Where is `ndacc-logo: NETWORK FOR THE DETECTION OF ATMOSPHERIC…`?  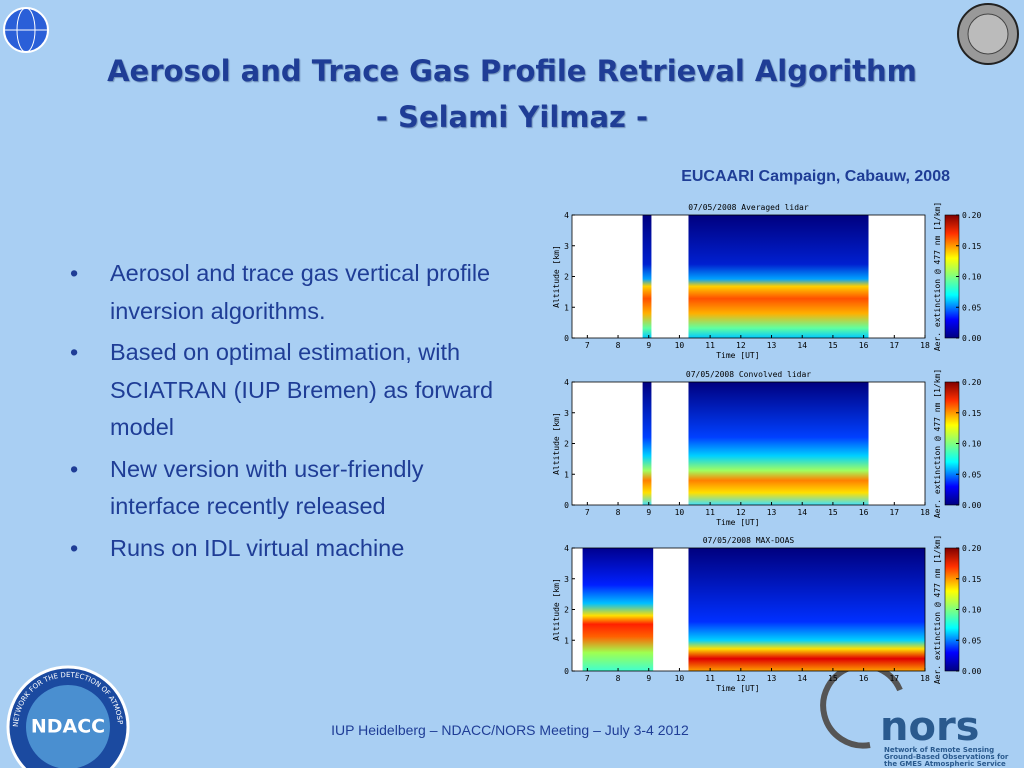 ndacc-logo: NETWORK FOR THE DETECTION OF ATMOSPHERIC… is located at coordinates (65, 384).